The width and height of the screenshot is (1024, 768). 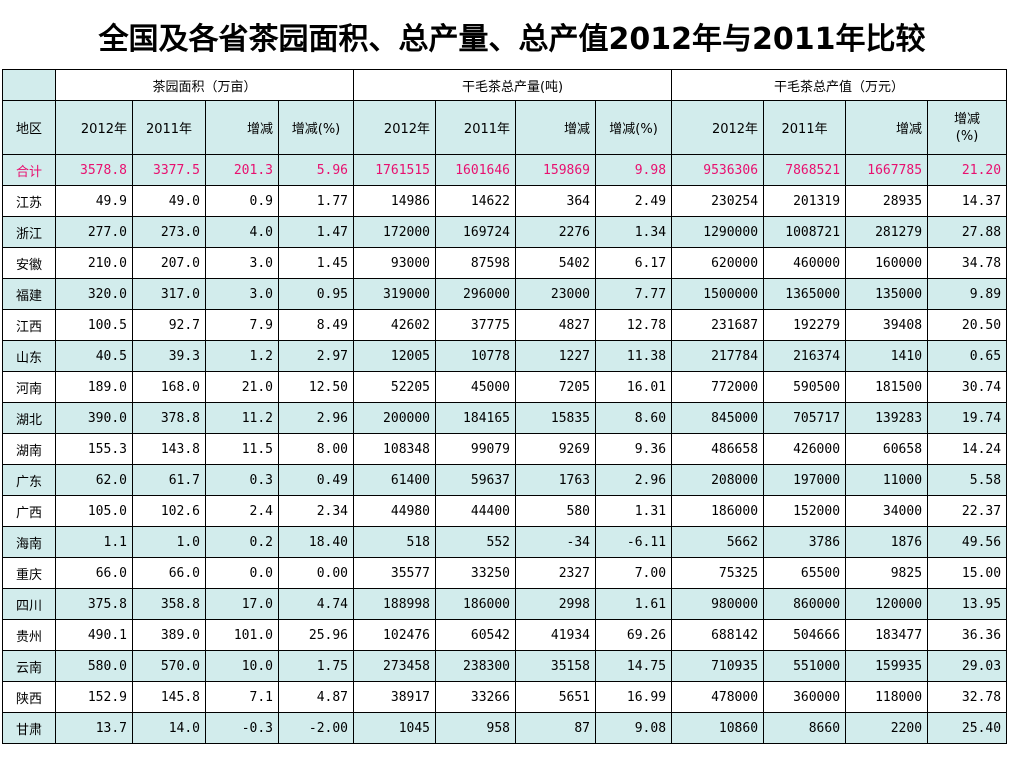 I want to click on value-cell: 231687, so click(x=718, y=325).